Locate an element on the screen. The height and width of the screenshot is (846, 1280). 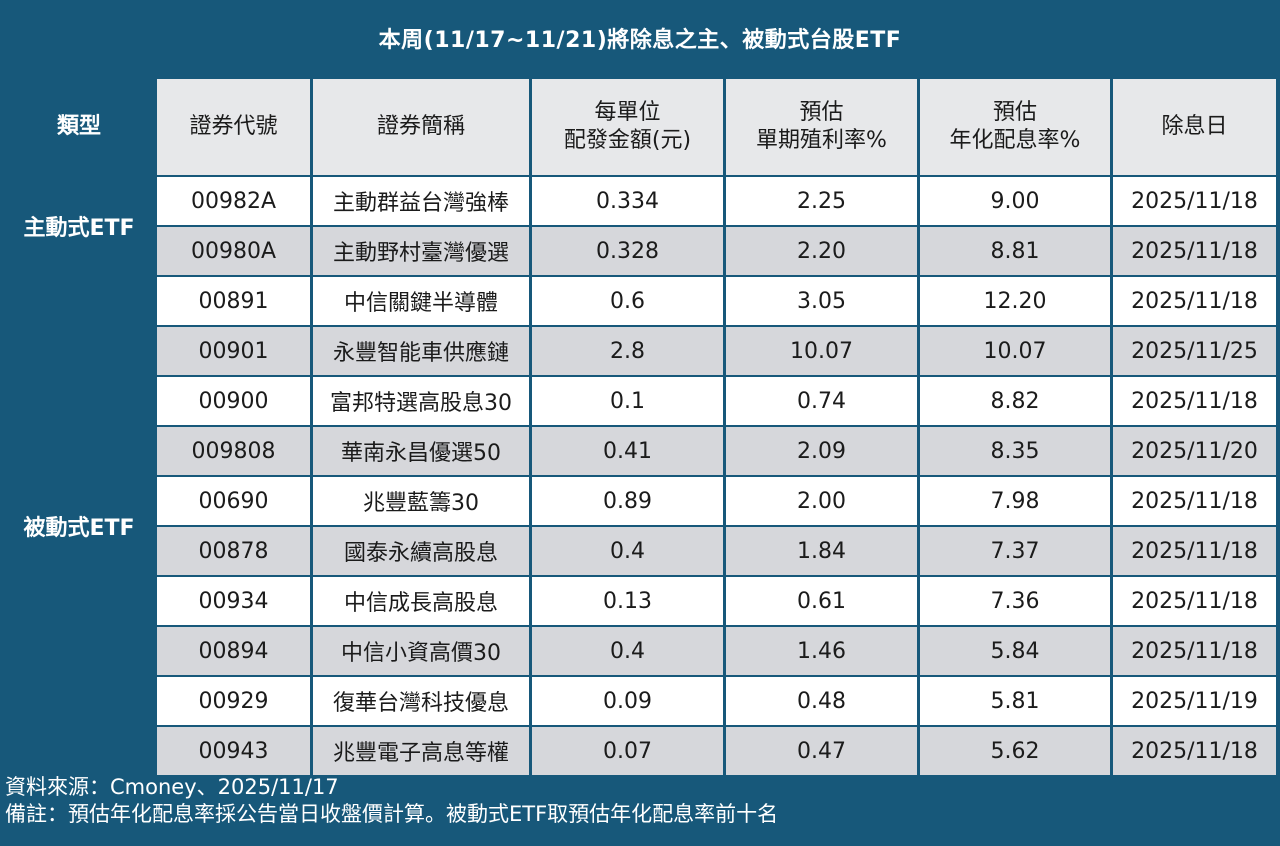
code-cell: 00690 is located at coordinates (233, 501).